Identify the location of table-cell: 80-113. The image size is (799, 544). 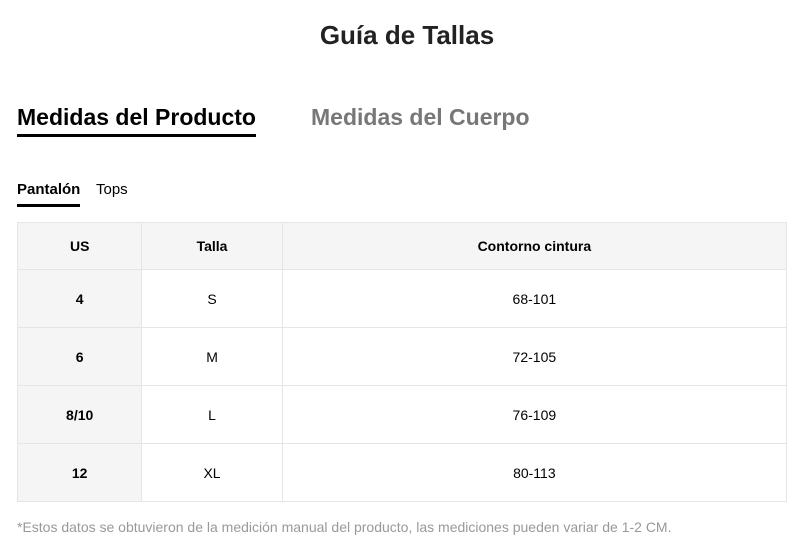
(534, 472).